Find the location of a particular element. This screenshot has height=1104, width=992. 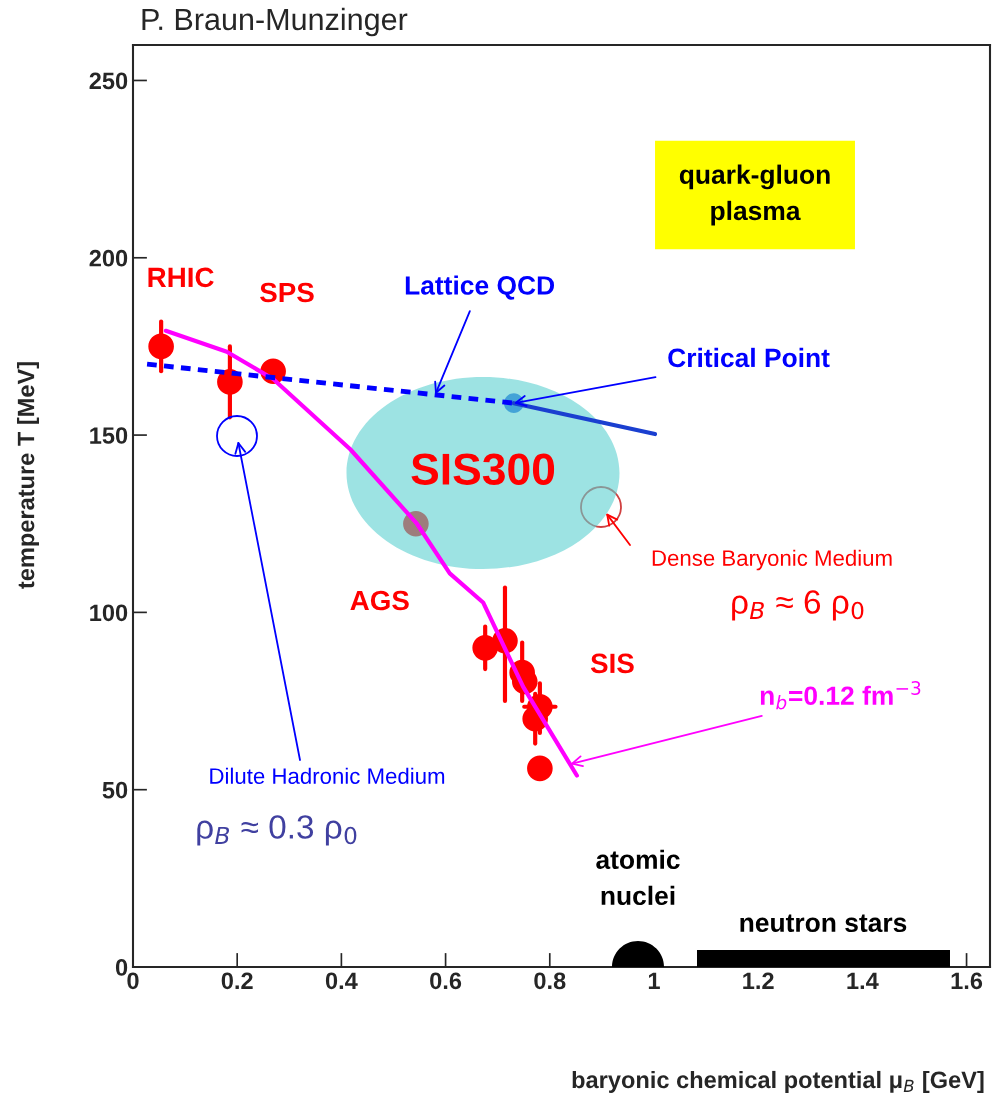

x-tick-label: 1.2 is located at coordinates (758, 980).